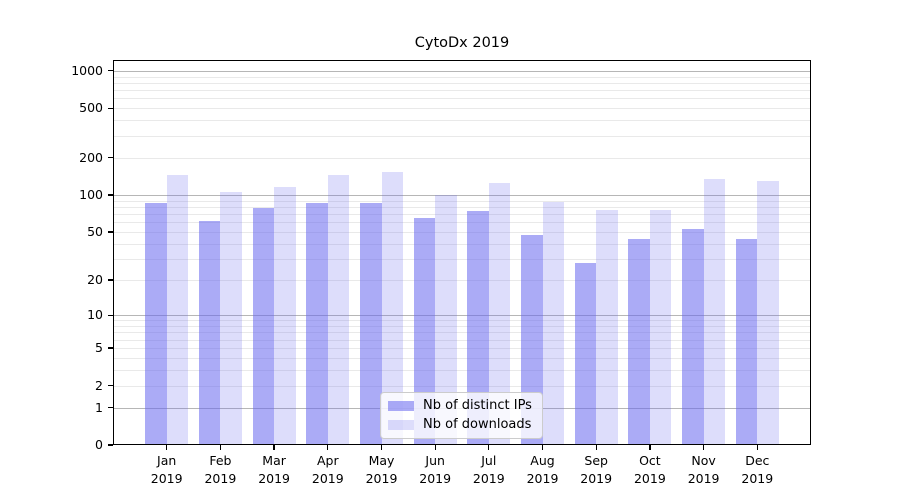 This screenshot has width=900, height=500. Describe the element at coordinates (91, 157) in the screenshot. I see `y-tick-label: 200` at that location.